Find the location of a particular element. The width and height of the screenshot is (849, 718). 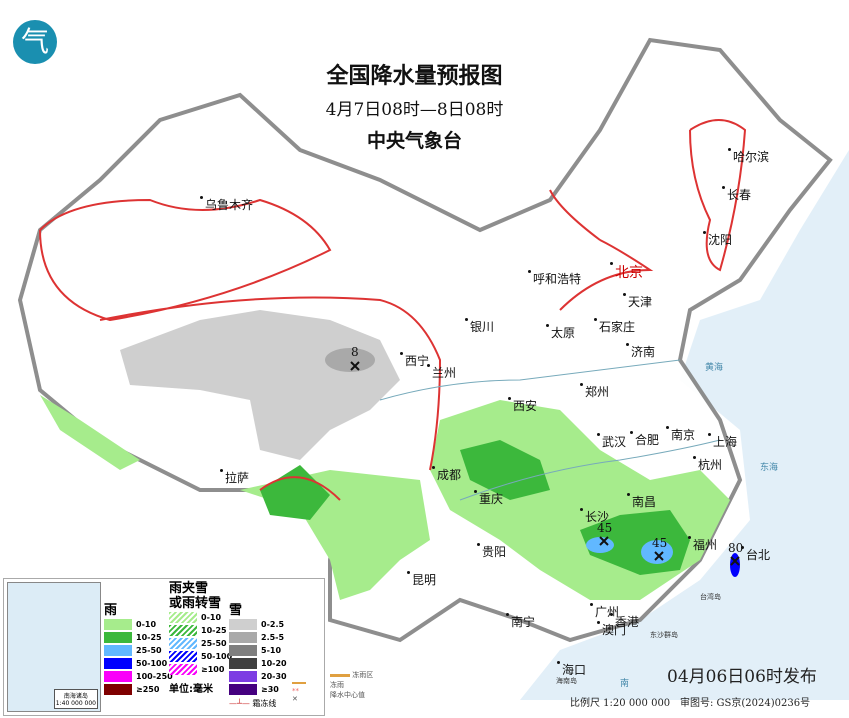

legend-range-label: 10-25 is located at coordinates (149, 637).